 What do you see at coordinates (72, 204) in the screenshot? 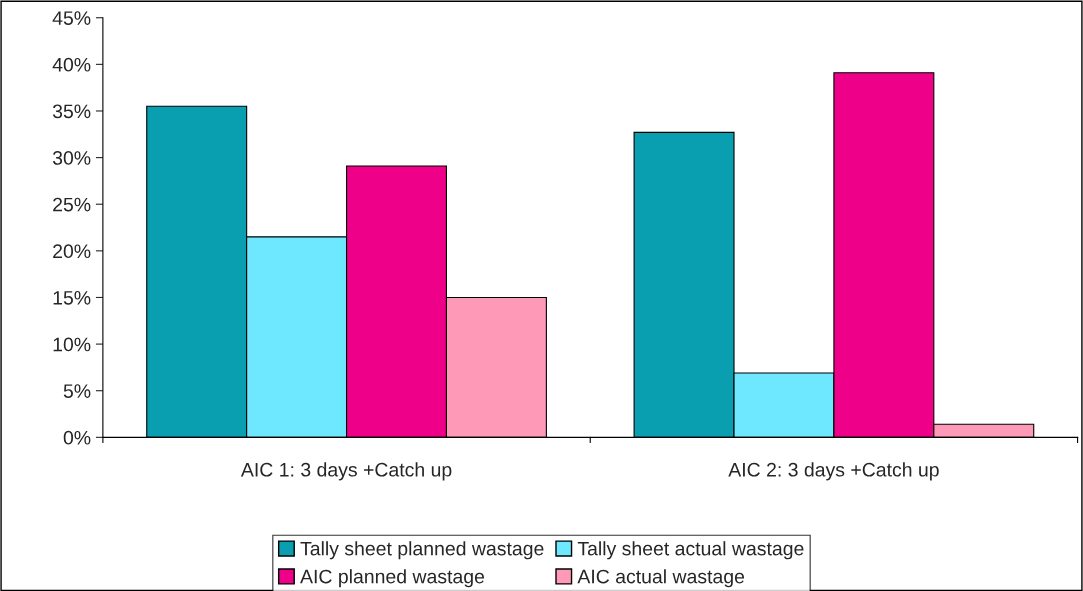
I see `y-tick-label: 25%` at bounding box center [72, 204].